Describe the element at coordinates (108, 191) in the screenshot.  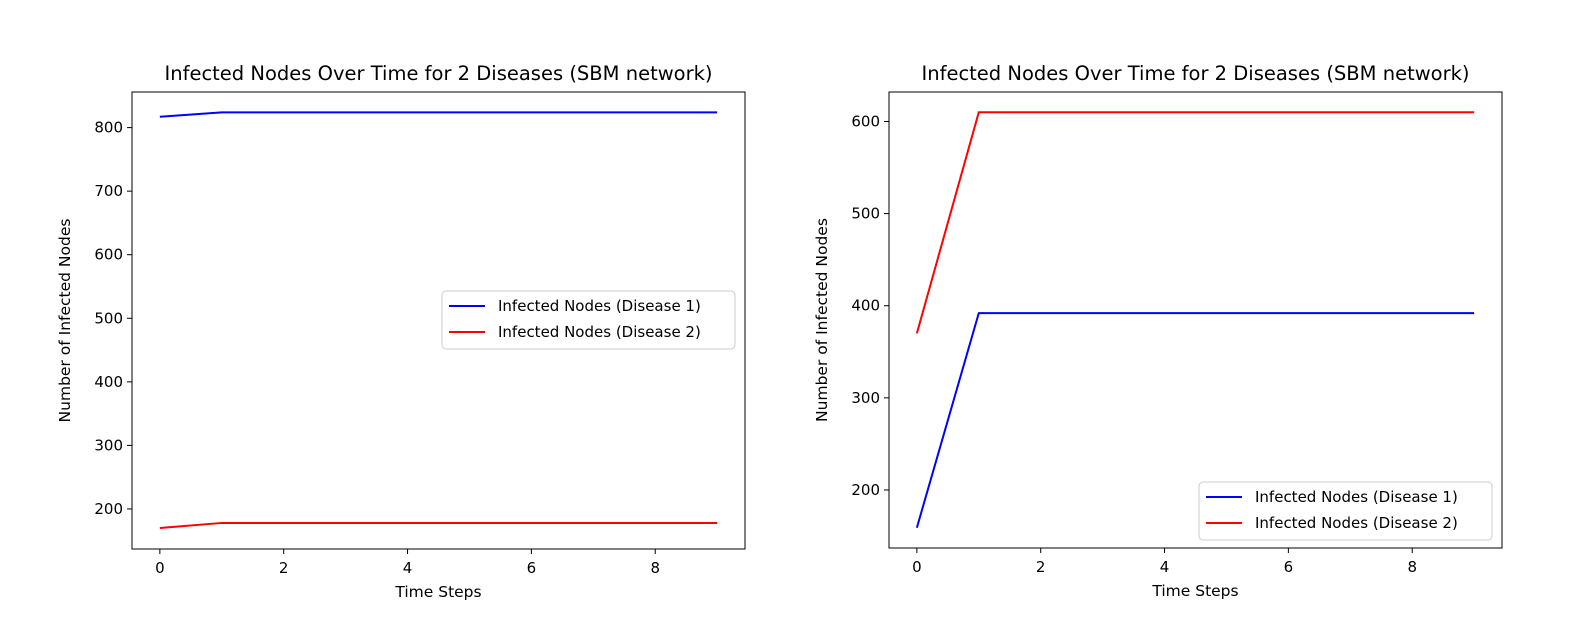
I see `y-tick-label: 700` at that location.